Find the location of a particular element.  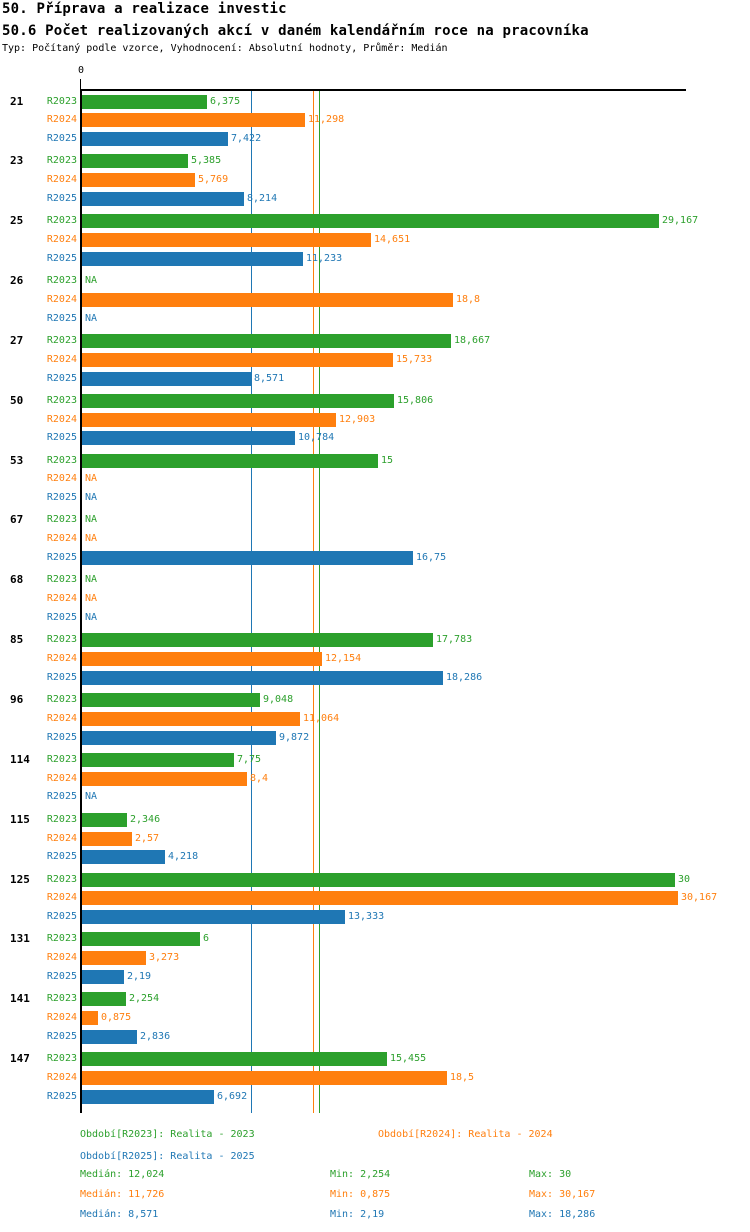

bar-value-label: 2,19 is located at coordinates (139, 976).